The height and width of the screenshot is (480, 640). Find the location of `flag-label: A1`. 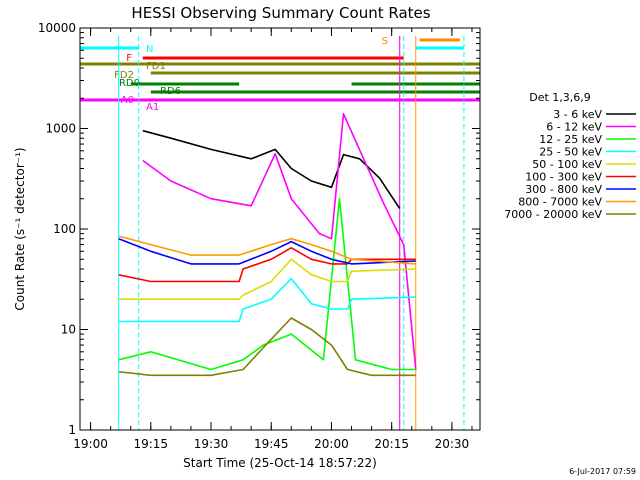

flag-label: A1 is located at coordinates (152, 107).